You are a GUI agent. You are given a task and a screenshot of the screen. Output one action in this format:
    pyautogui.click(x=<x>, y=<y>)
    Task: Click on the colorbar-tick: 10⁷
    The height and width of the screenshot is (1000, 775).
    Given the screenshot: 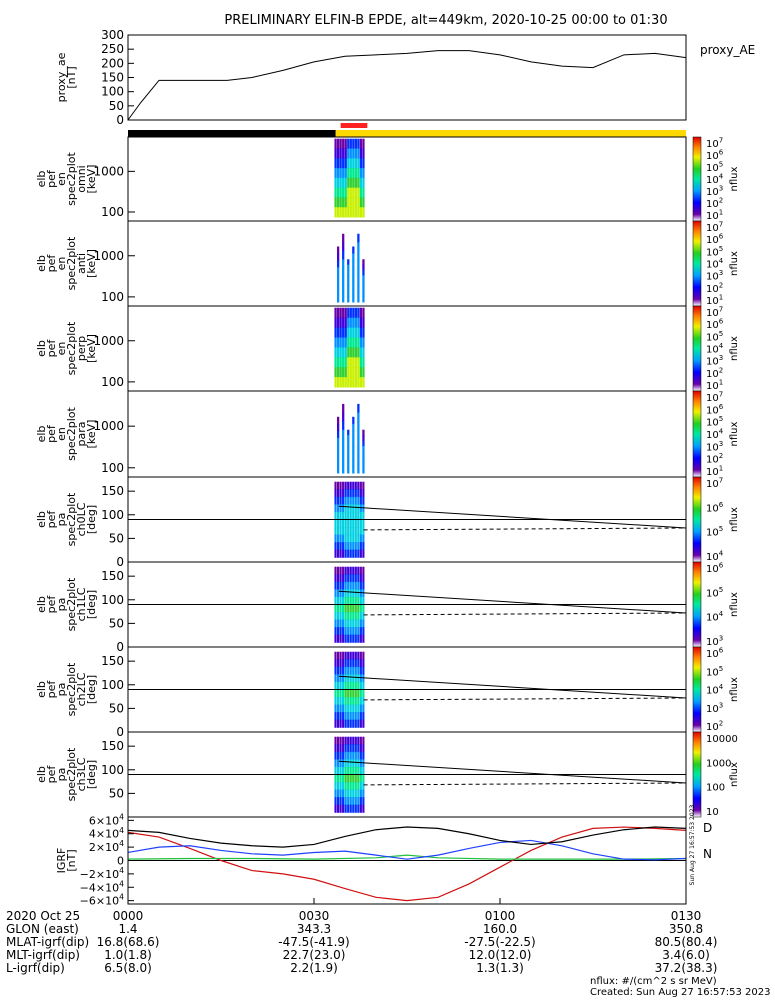 What is the action you would take?
    pyautogui.click(x=714, y=144)
    